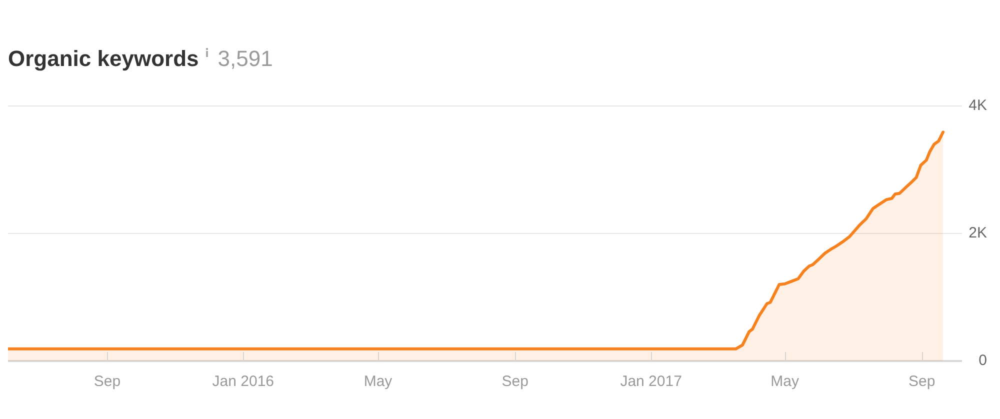 This screenshot has height=419, width=1000. What do you see at coordinates (977, 233) in the screenshot?
I see `y-tick-label: 2K` at bounding box center [977, 233].